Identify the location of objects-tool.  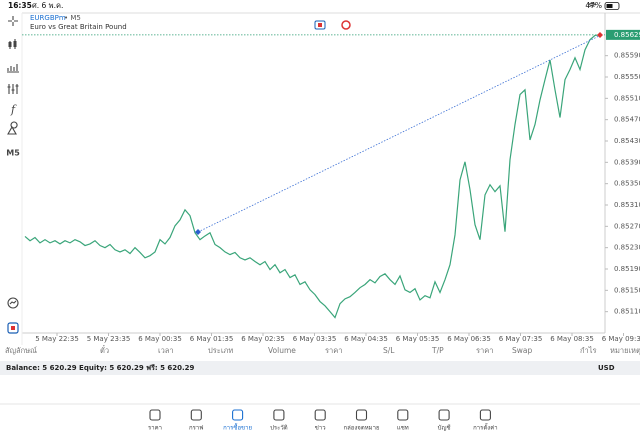
(12, 128).